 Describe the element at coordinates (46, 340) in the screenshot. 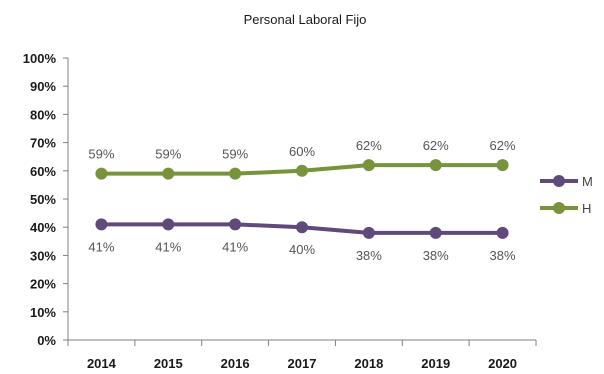

I see `y-tick-label: 0%` at that location.